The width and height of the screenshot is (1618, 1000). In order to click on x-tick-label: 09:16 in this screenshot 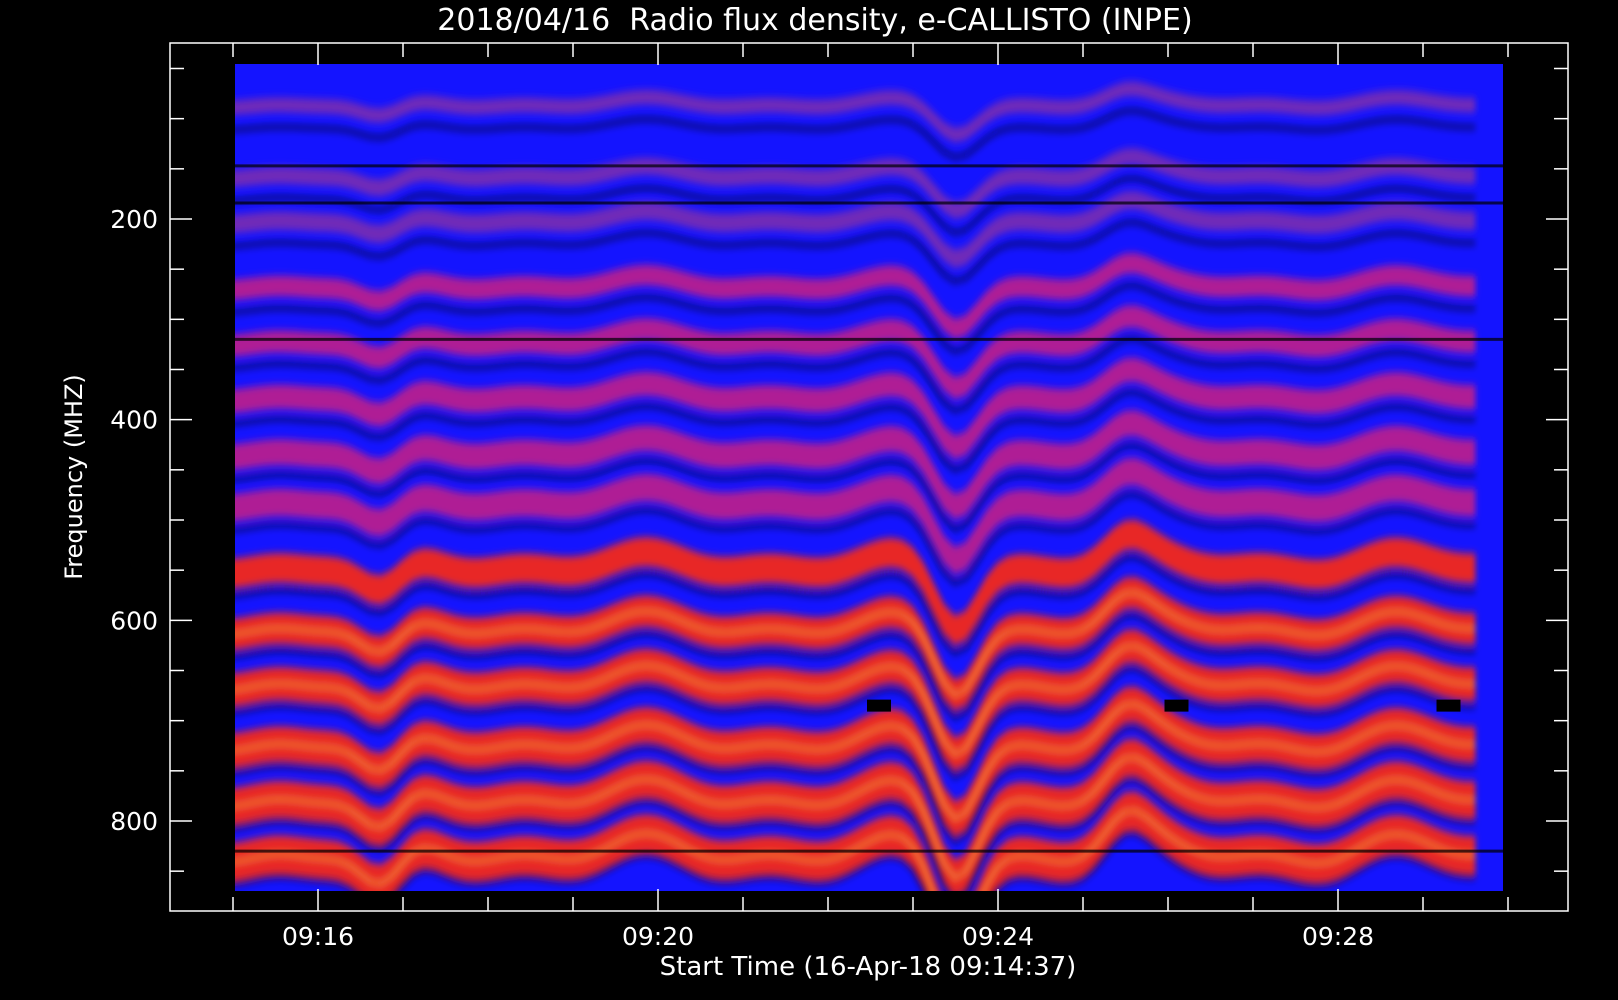, I will do `click(318, 936)`.